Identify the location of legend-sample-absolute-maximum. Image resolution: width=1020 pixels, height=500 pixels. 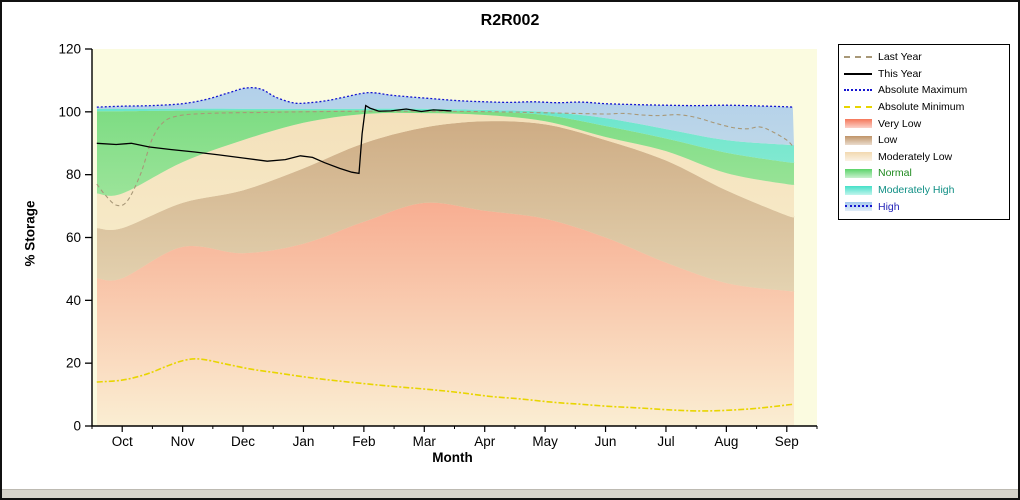
(858, 90).